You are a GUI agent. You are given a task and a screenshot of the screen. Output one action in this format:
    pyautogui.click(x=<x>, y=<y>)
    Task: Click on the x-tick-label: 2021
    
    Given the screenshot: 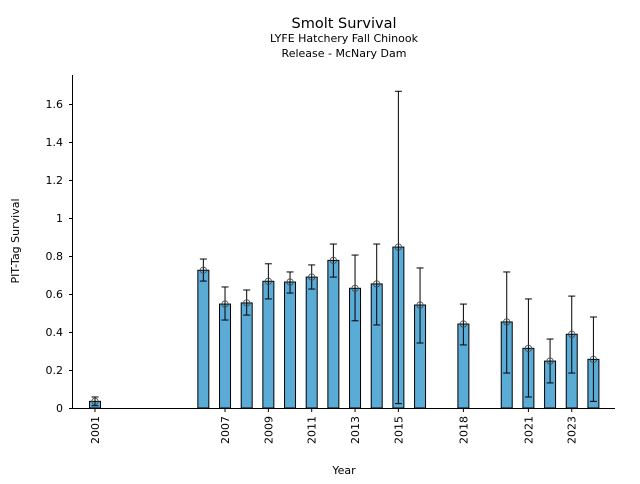 What is the action you would take?
    pyautogui.click(x=528, y=430)
    